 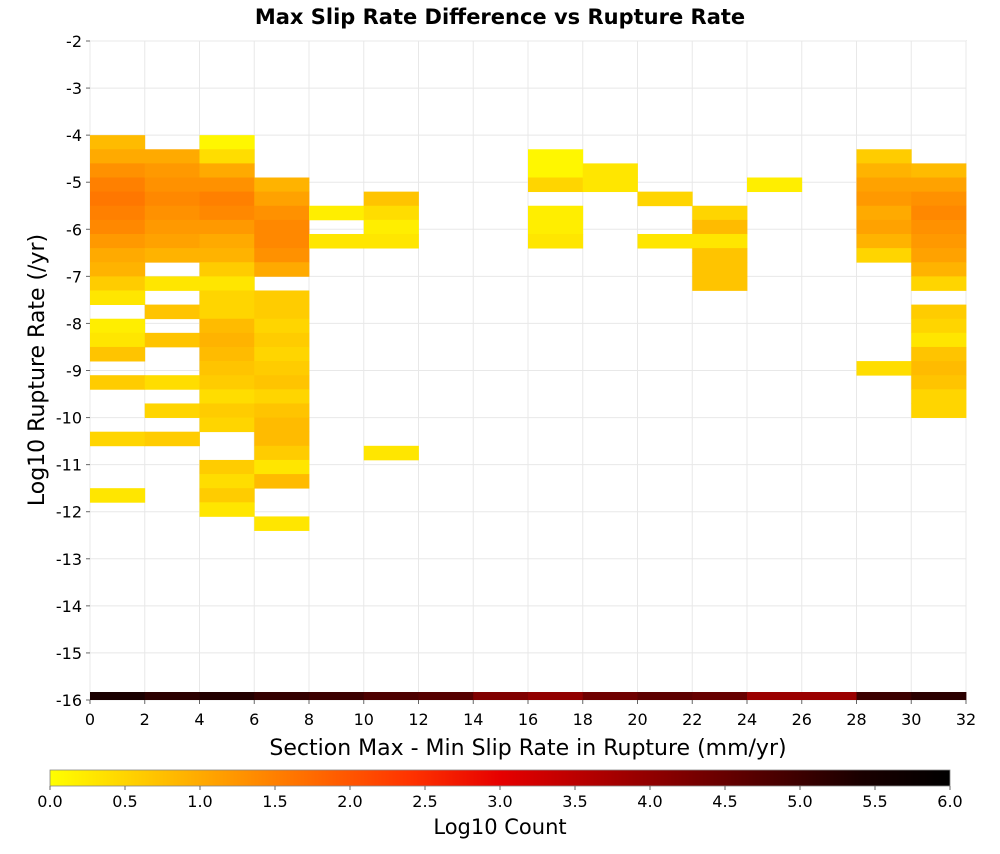 I want to click on y-tick-label: -15, so click(x=69, y=653).